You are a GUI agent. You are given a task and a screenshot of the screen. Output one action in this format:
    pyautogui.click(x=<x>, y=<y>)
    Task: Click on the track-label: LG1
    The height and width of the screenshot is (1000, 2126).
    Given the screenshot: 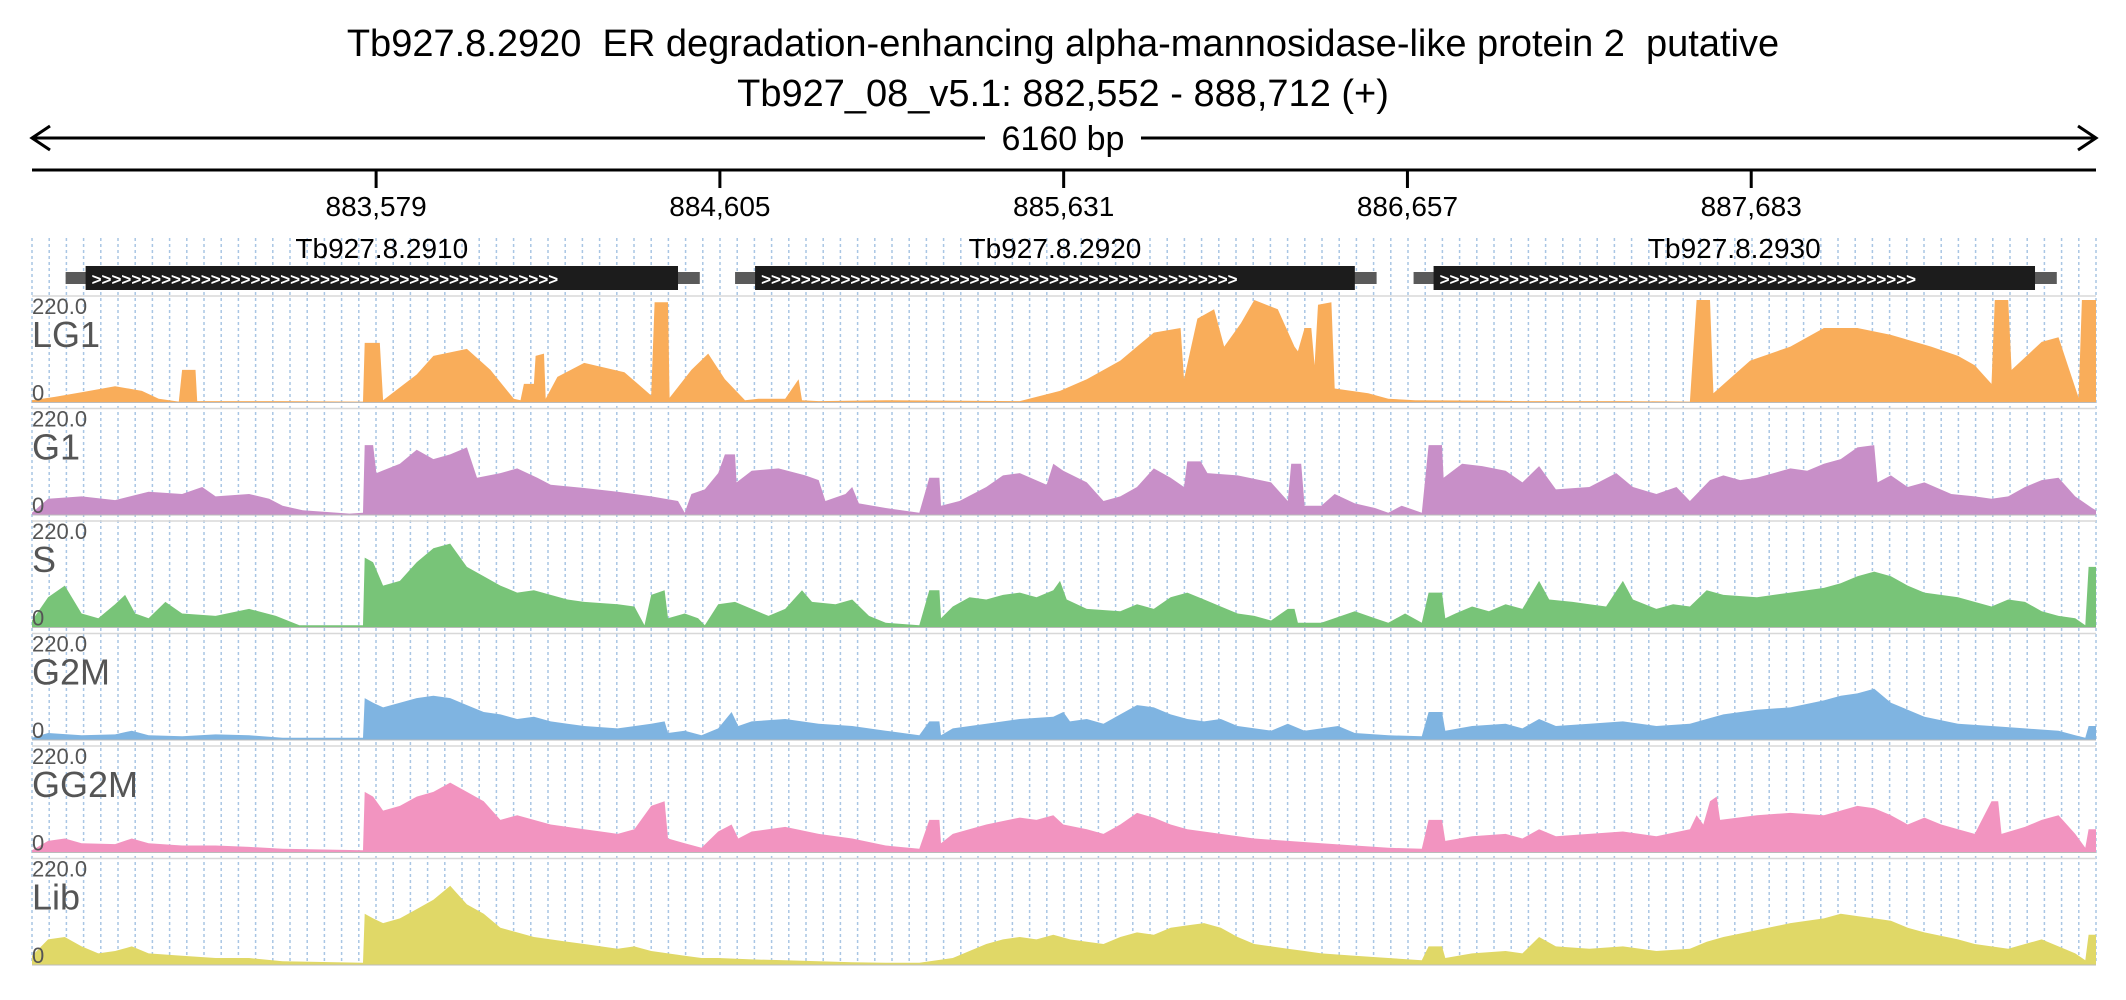 What is the action you would take?
    pyautogui.click(x=66, y=334)
    